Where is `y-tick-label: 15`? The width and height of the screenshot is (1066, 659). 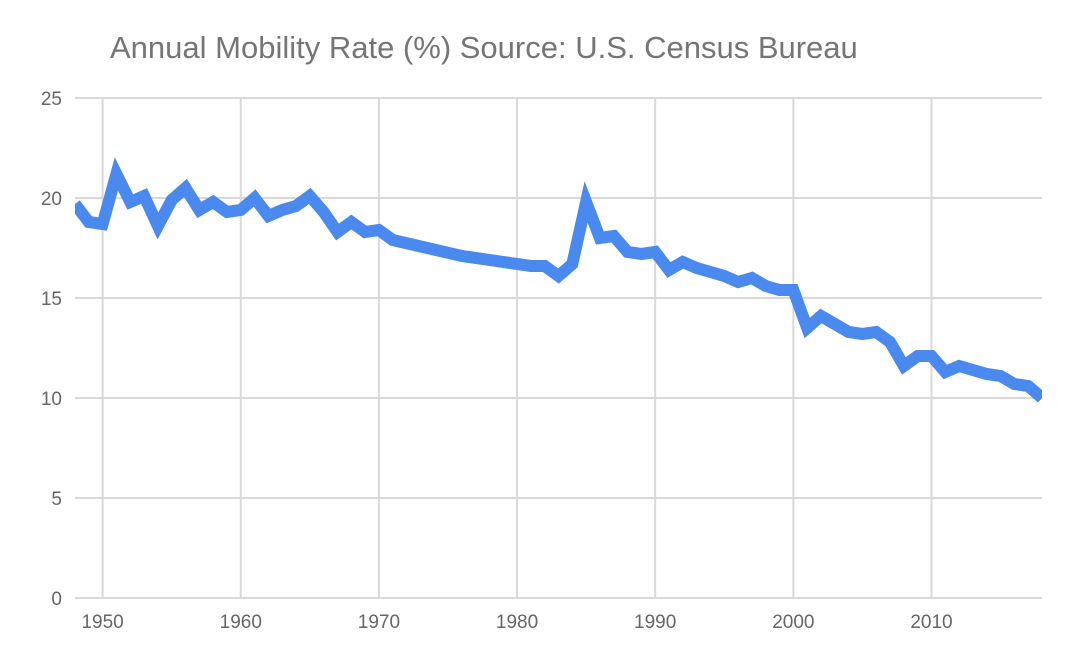
y-tick-label: 15 is located at coordinates (51, 299).